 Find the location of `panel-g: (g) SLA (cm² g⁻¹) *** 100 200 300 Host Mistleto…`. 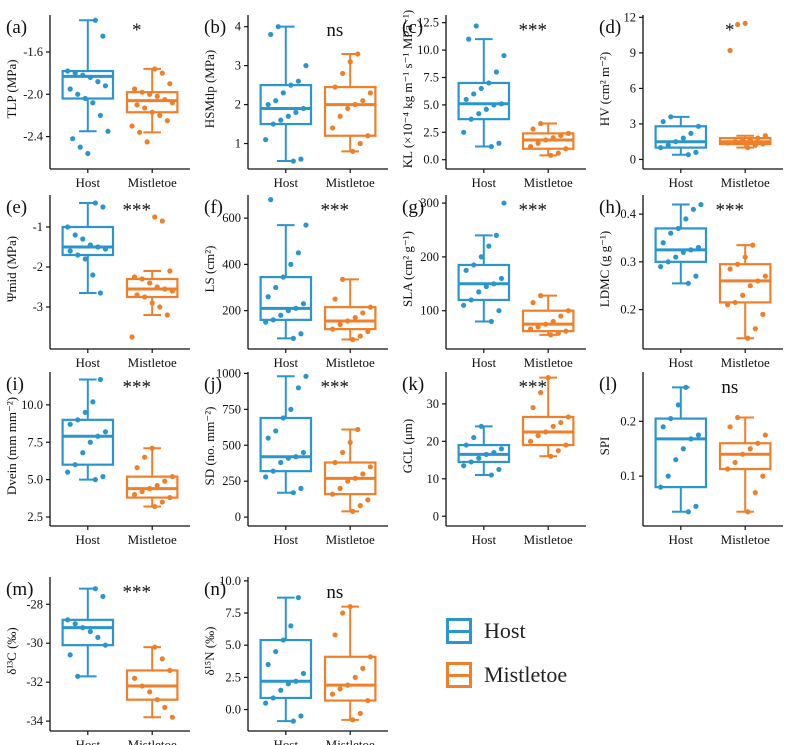

panel-g: (g) SLA (cm² g⁻¹) *** 100 200 300 Host Mistleto… is located at coordinates (493, 282).